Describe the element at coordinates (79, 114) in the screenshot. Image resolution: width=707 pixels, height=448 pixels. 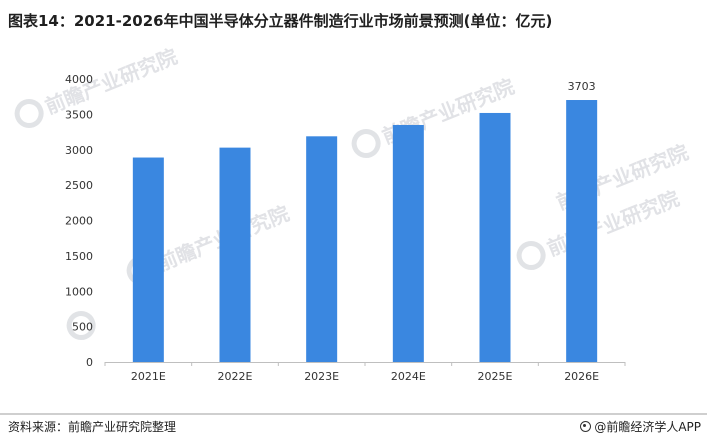
I see `y-tick-label: 3500` at that location.